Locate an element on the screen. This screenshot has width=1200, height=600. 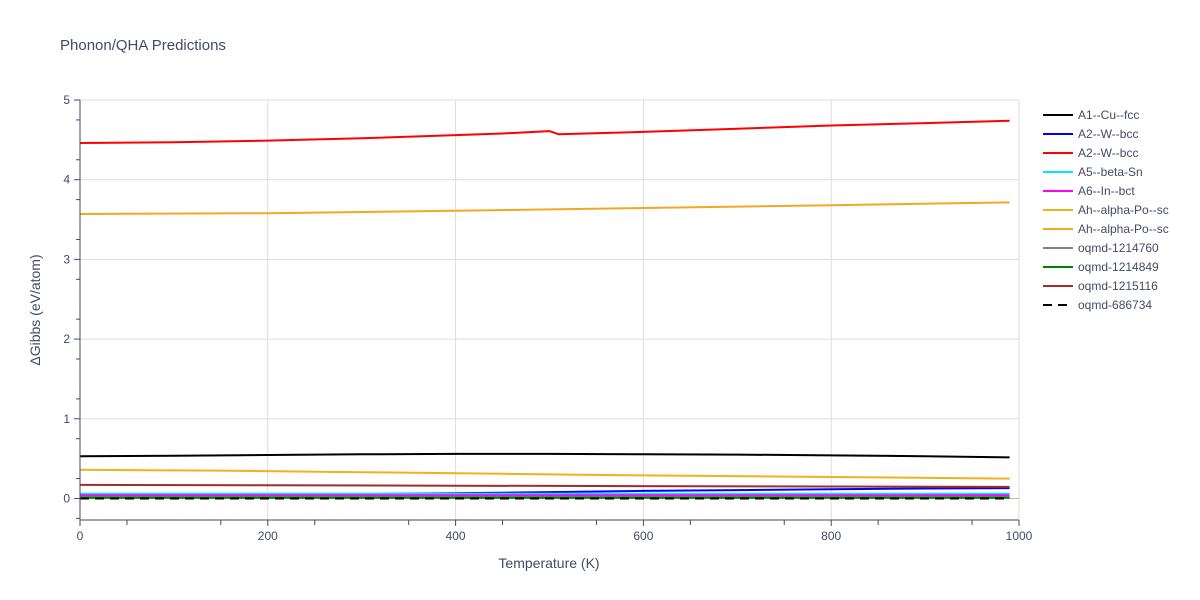
legend-item: oqmd-1214849 is located at coordinates (1101, 267).